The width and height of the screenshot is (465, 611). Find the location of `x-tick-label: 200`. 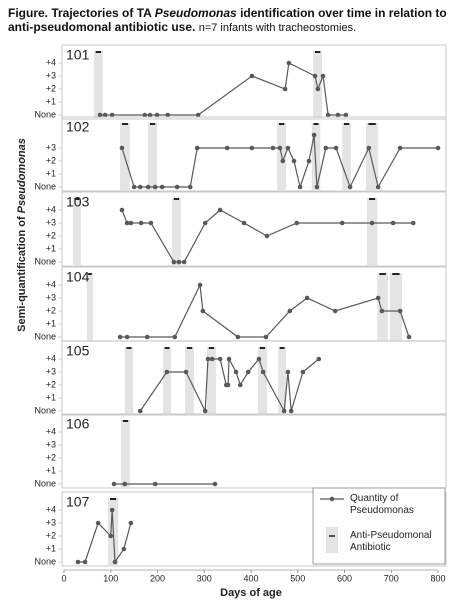

x-tick-label: 200 is located at coordinates (157, 578).